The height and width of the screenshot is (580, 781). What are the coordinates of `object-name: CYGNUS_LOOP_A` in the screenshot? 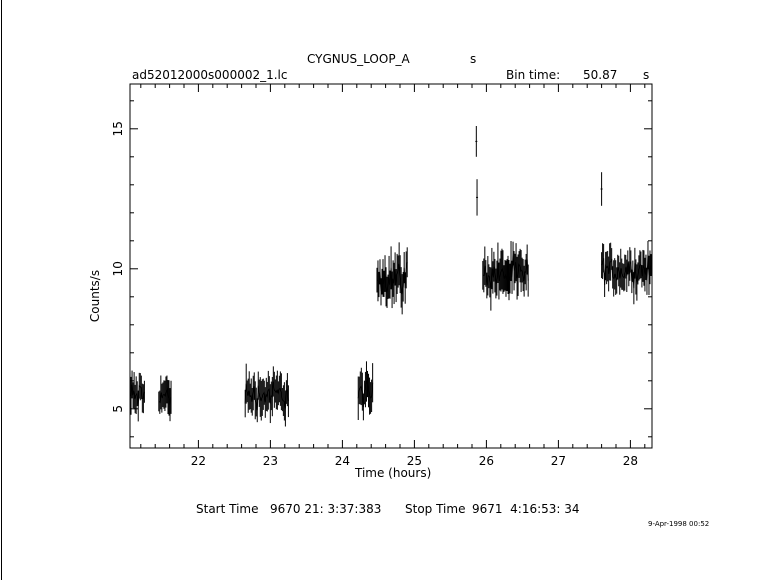 It's located at (358, 59).